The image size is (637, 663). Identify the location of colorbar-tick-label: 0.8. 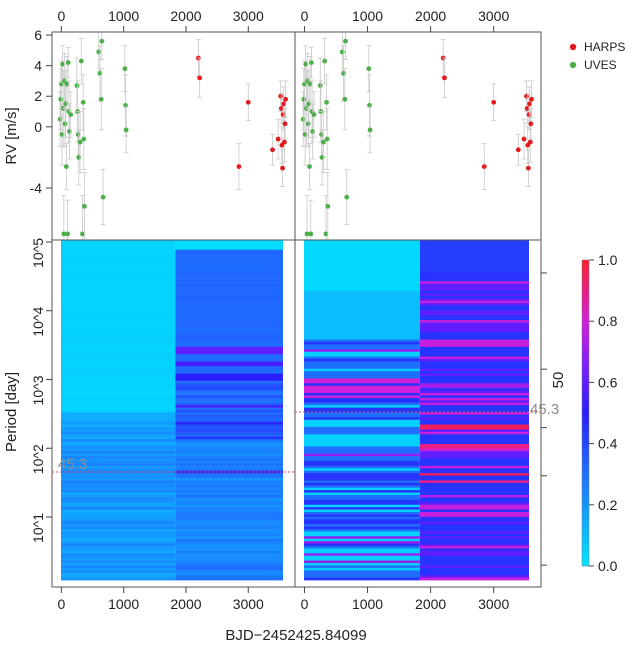
(608, 321).